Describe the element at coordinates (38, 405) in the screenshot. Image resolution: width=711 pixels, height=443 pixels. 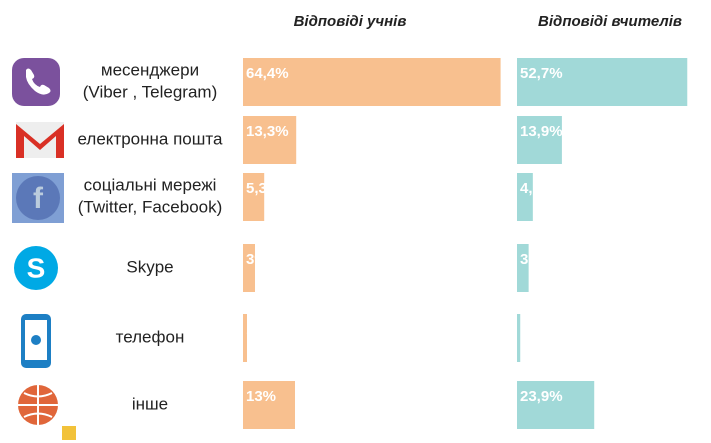
I see `globe-lines` at that location.